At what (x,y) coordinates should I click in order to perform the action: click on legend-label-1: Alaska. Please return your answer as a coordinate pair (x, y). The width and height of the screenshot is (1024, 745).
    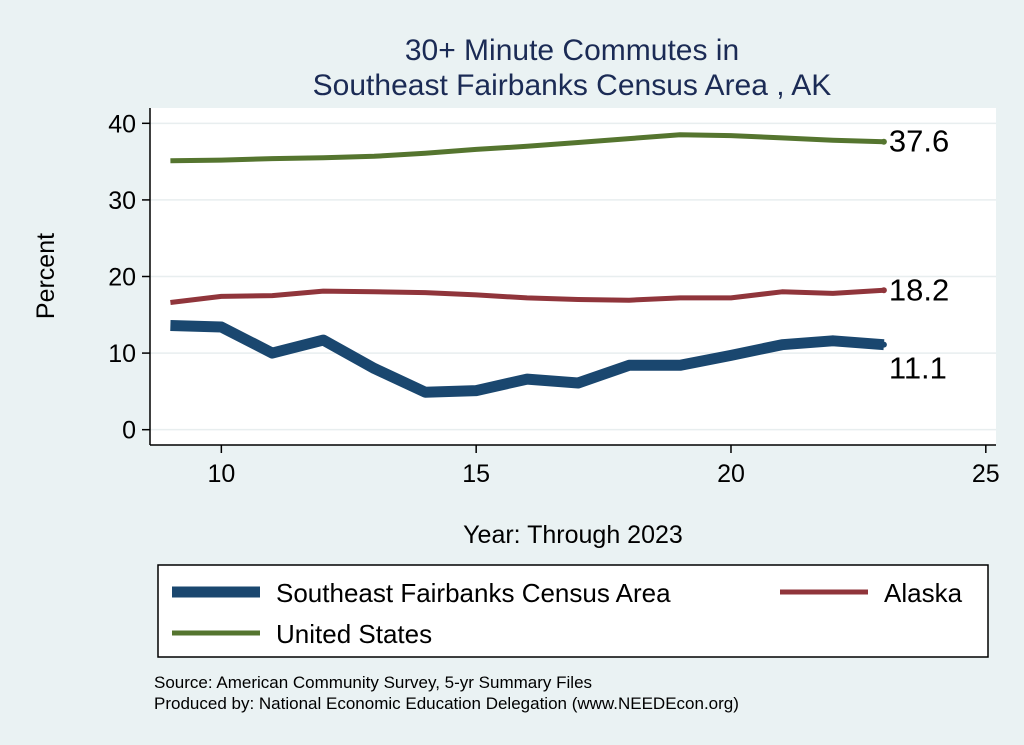
    Looking at the image, I should click on (923, 593).